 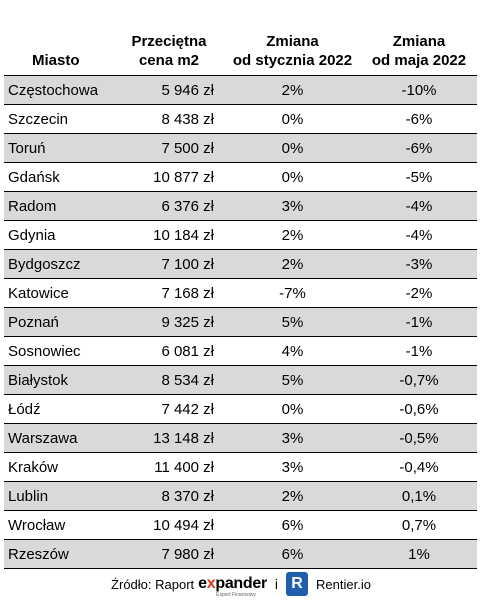 I want to click on header-price: Przeciętna cena m2, so click(x=169, y=38).